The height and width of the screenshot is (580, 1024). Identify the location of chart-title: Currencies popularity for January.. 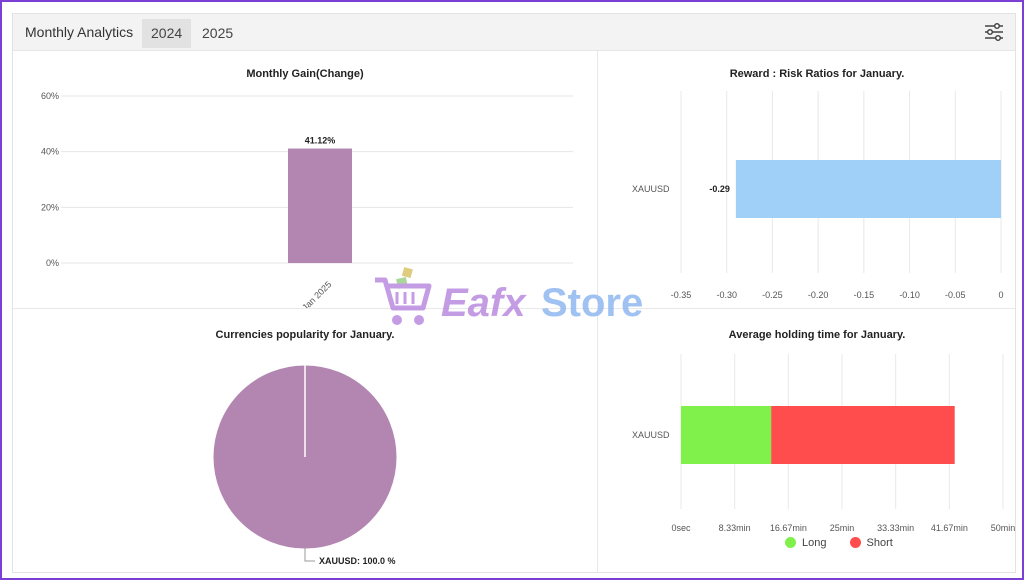
(305, 335).